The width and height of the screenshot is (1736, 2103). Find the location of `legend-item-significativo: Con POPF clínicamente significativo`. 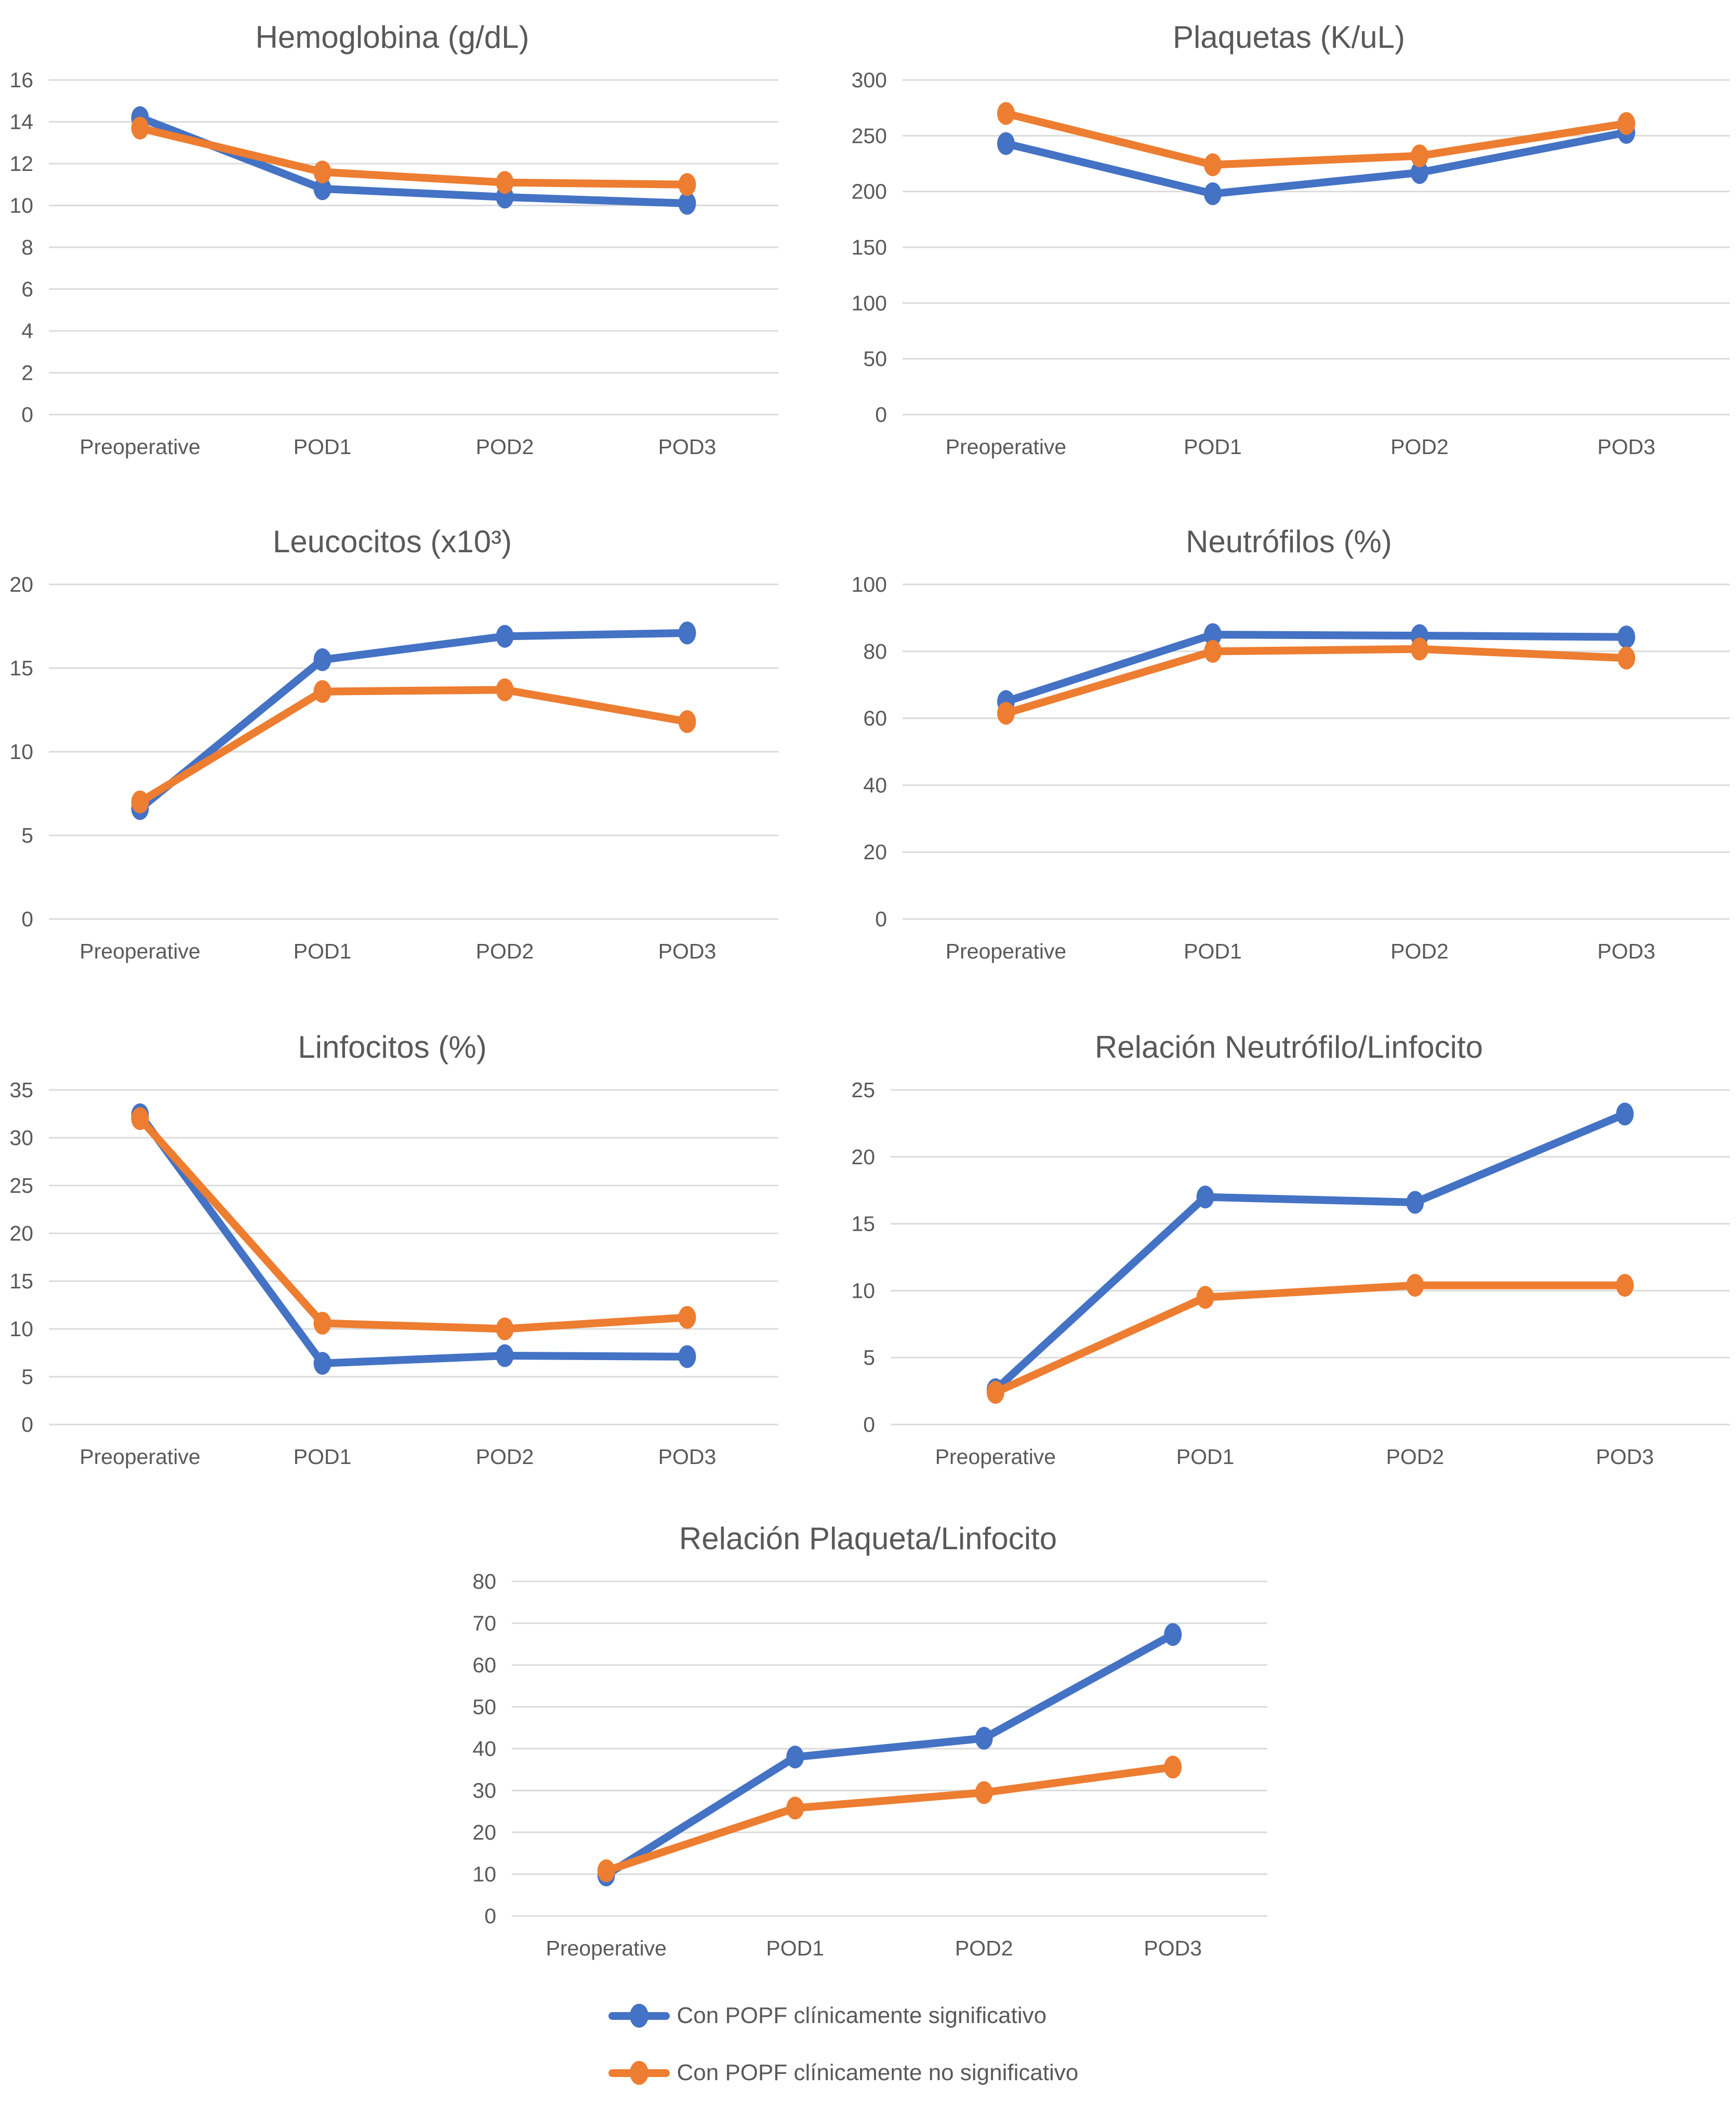

legend-item-significativo: Con POPF clínicamente significativo is located at coordinates (828, 2015).